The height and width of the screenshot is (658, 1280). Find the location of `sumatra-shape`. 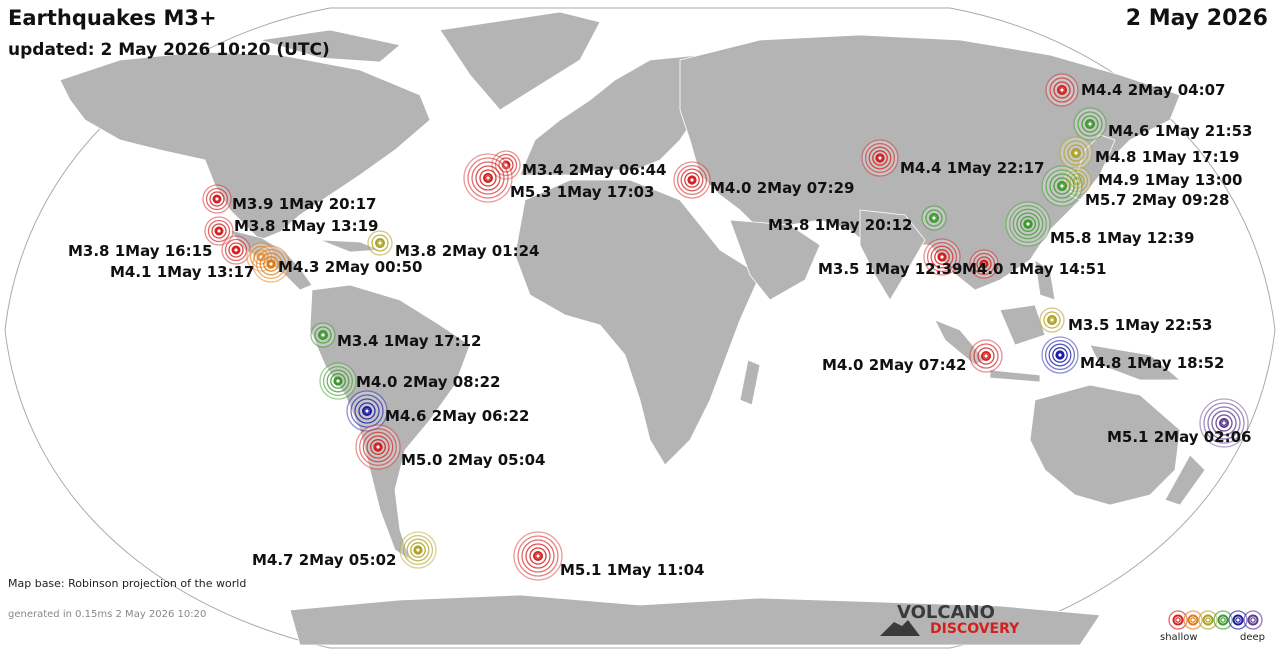

sumatra-shape is located at coordinates (960, 342).